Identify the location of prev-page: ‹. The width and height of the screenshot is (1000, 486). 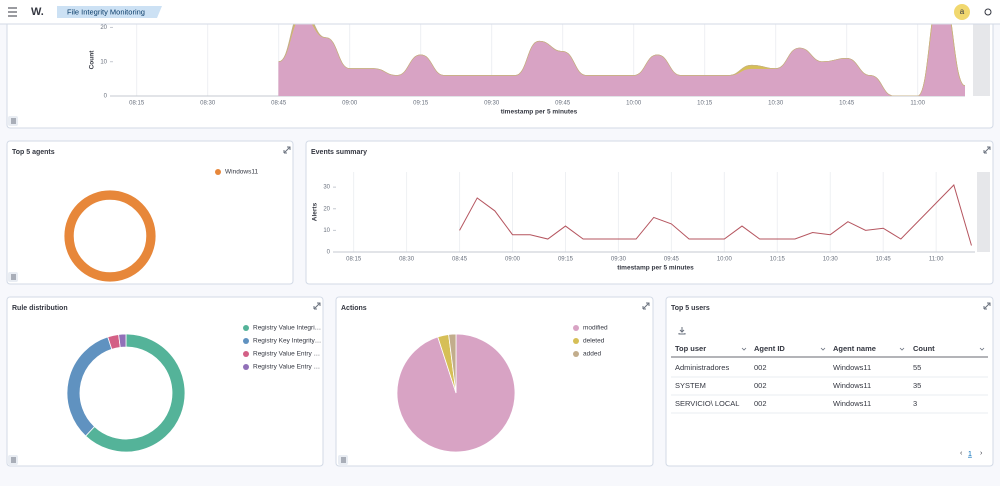
(961, 453).